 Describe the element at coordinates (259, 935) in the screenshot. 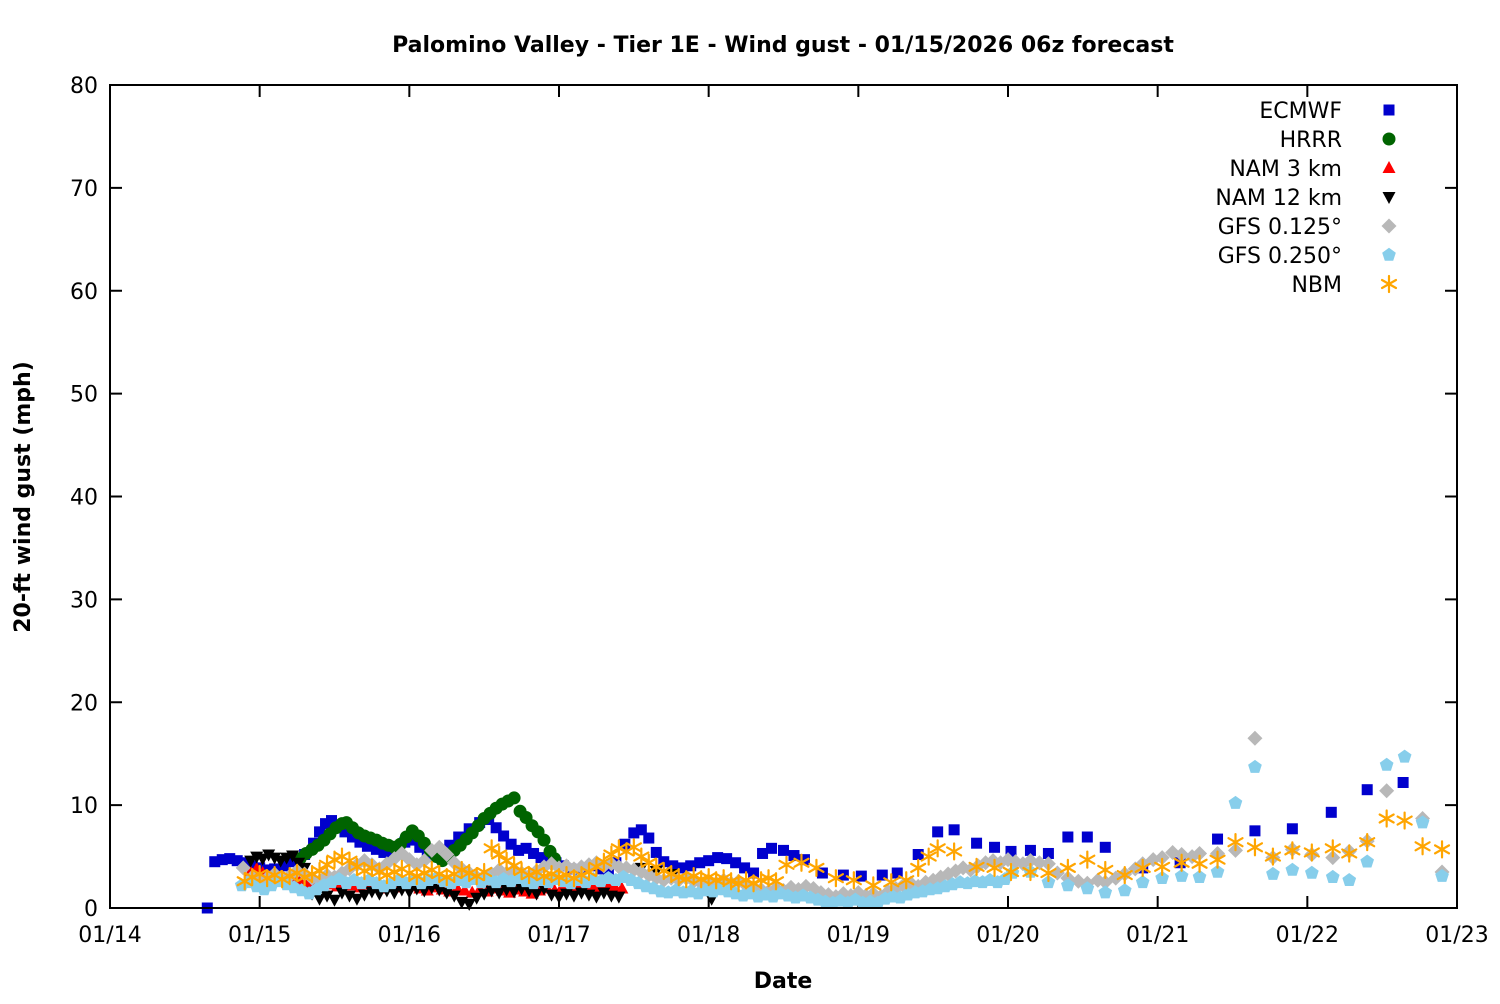

I see `x-tick-label: 01/15` at that location.